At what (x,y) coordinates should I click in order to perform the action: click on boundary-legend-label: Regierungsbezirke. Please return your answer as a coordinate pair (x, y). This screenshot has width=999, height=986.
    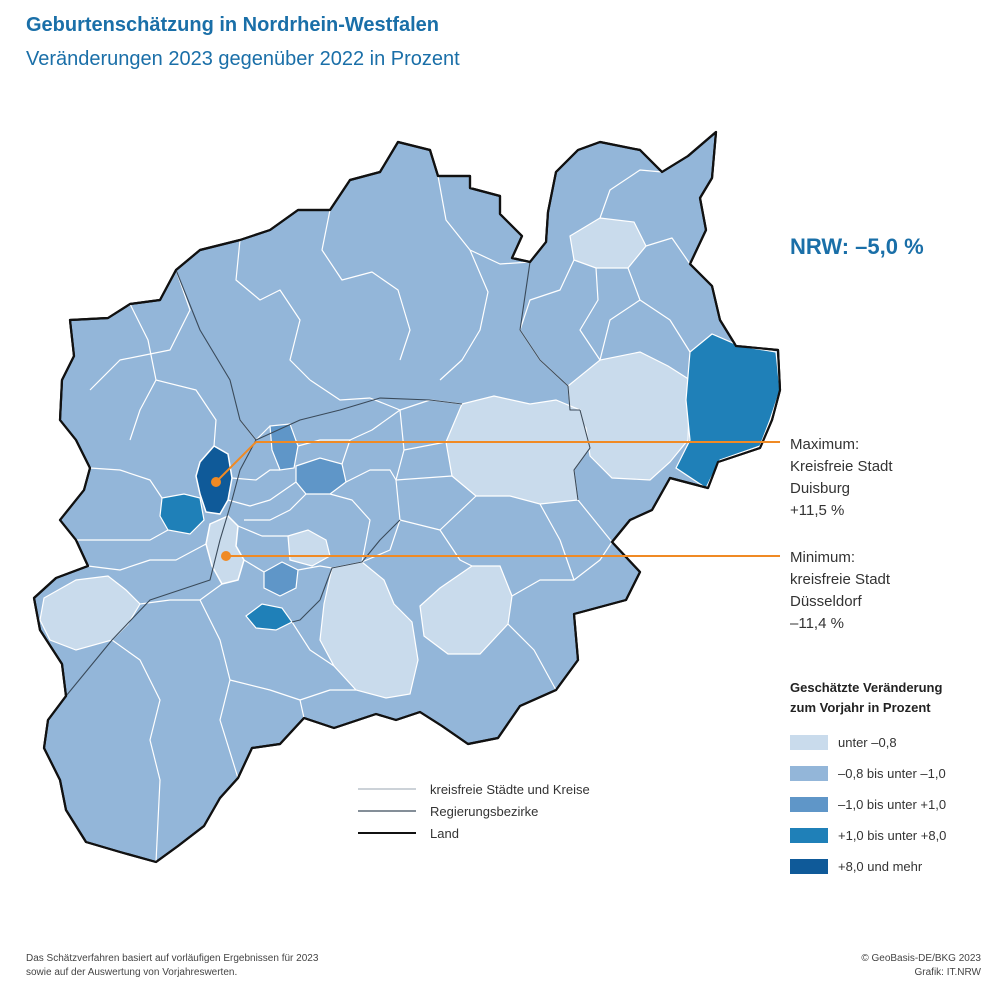
    Looking at the image, I should click on (484, 811).